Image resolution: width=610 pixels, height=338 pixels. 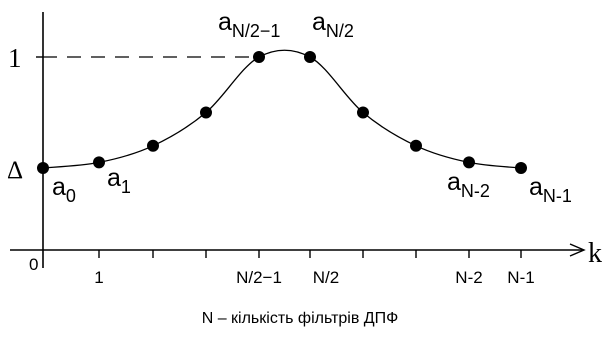 What do you see at coordinates (300, 318) in the screenshot?
I see `figure-caption: N – кількість фільтрів ДПФ` at bounding box center [300, 318].